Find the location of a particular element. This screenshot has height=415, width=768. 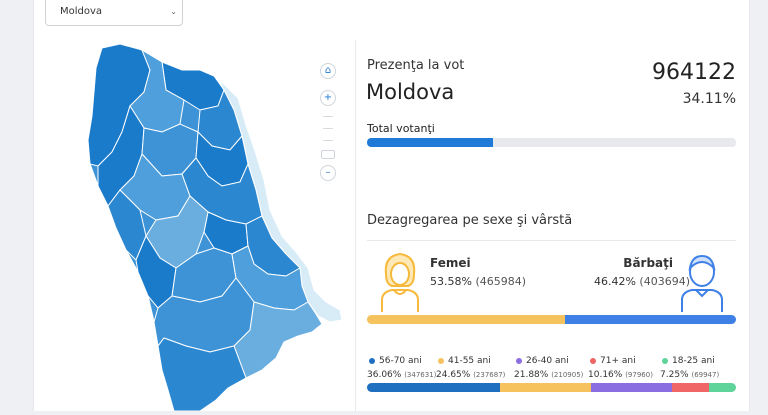

age-group-count: (97960) is located at coordinates (639, 375).